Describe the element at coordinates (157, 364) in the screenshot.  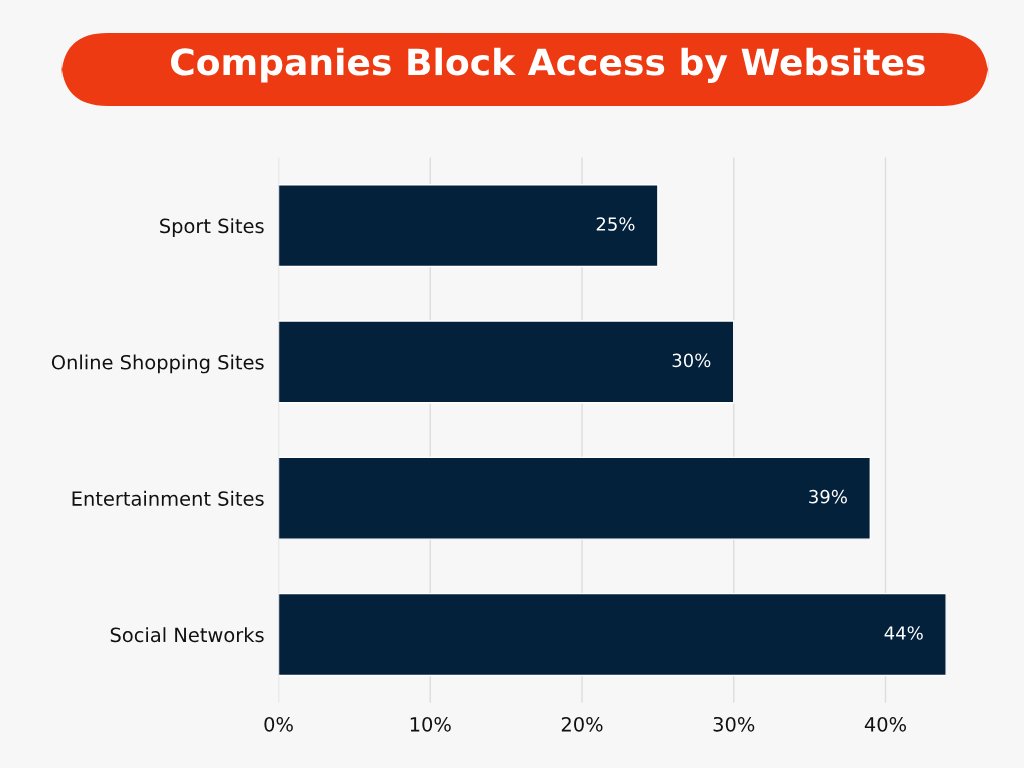
I see `y-tick-label: Online Shopping Sites` at that location.